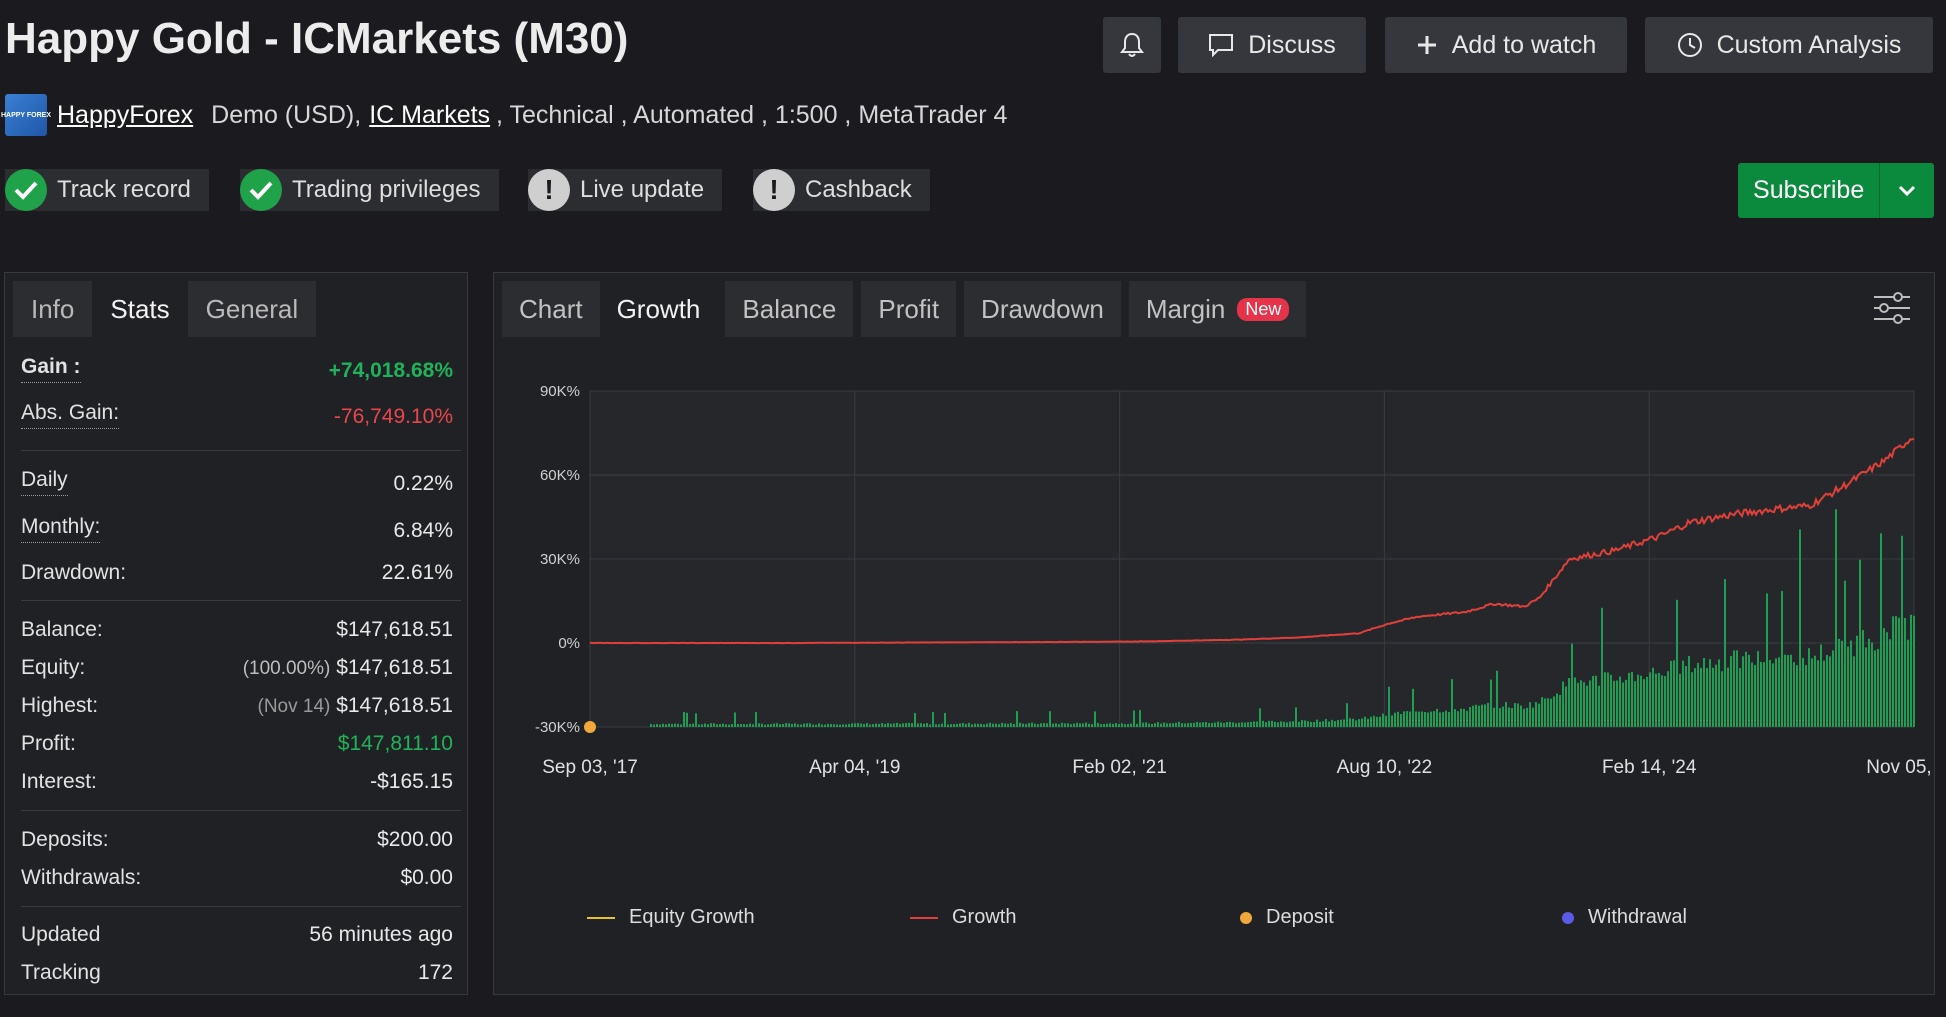 Image resolution: width=1946 pixels, height=1017 pixels. I want to click on legend-growth: Growth, so click(963, 917).